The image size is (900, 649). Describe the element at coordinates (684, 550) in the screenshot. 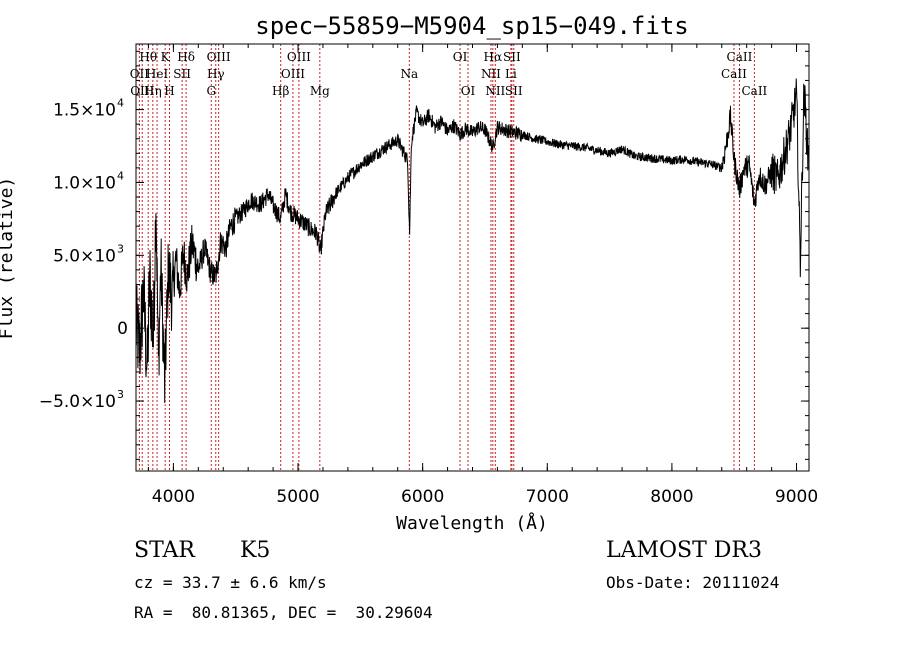

I see `survey-name: LAMOST DR3` at that location.